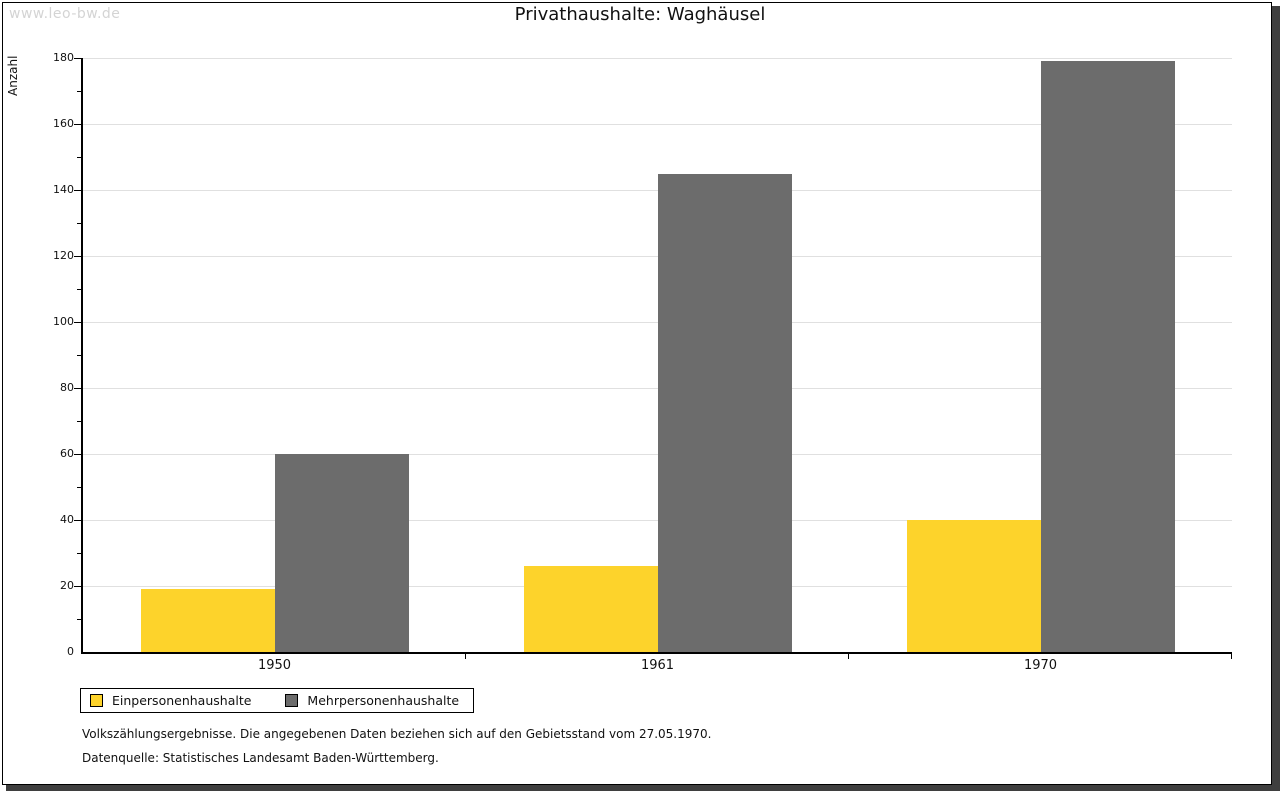 The image size is (1280, 791). What do you see at coordinates (656, 653) in the screenshot?
I see `x-axis-line` at bounding box center [656, 653].